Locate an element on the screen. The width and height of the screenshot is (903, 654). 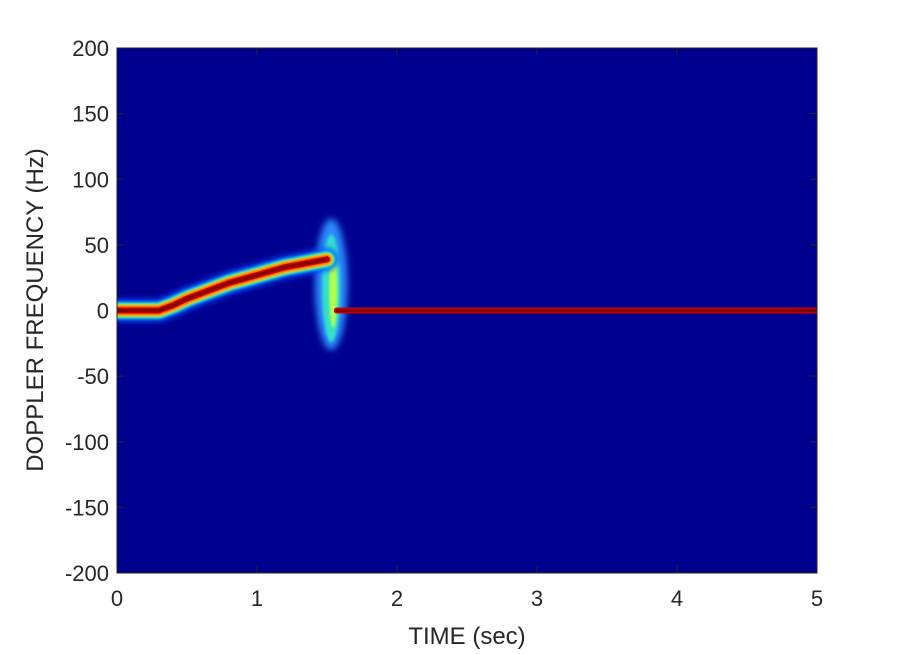
y-tick-label: 50 is located at coordinates (97, 245).